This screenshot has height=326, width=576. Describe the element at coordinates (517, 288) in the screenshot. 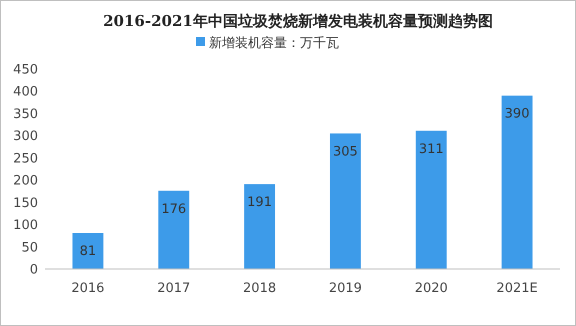

I see `x-tick-label: 2021E` at that location.